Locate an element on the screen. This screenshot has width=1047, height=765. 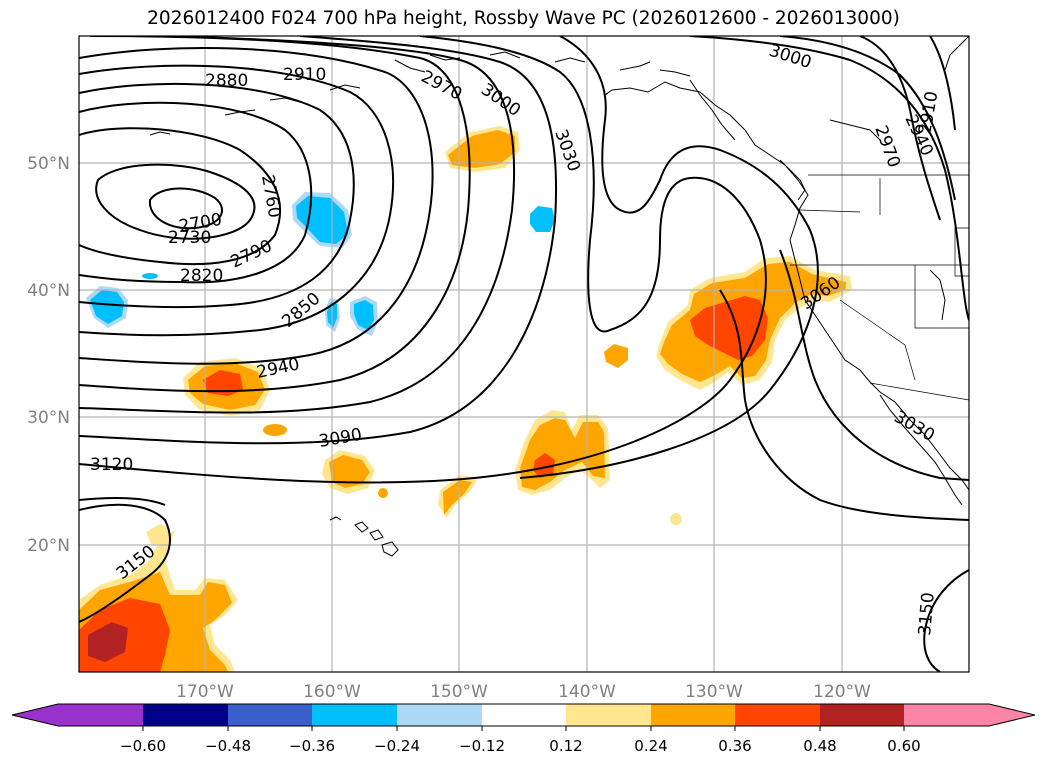
anomaly-southwest-max is located at coordinates (108, 642).